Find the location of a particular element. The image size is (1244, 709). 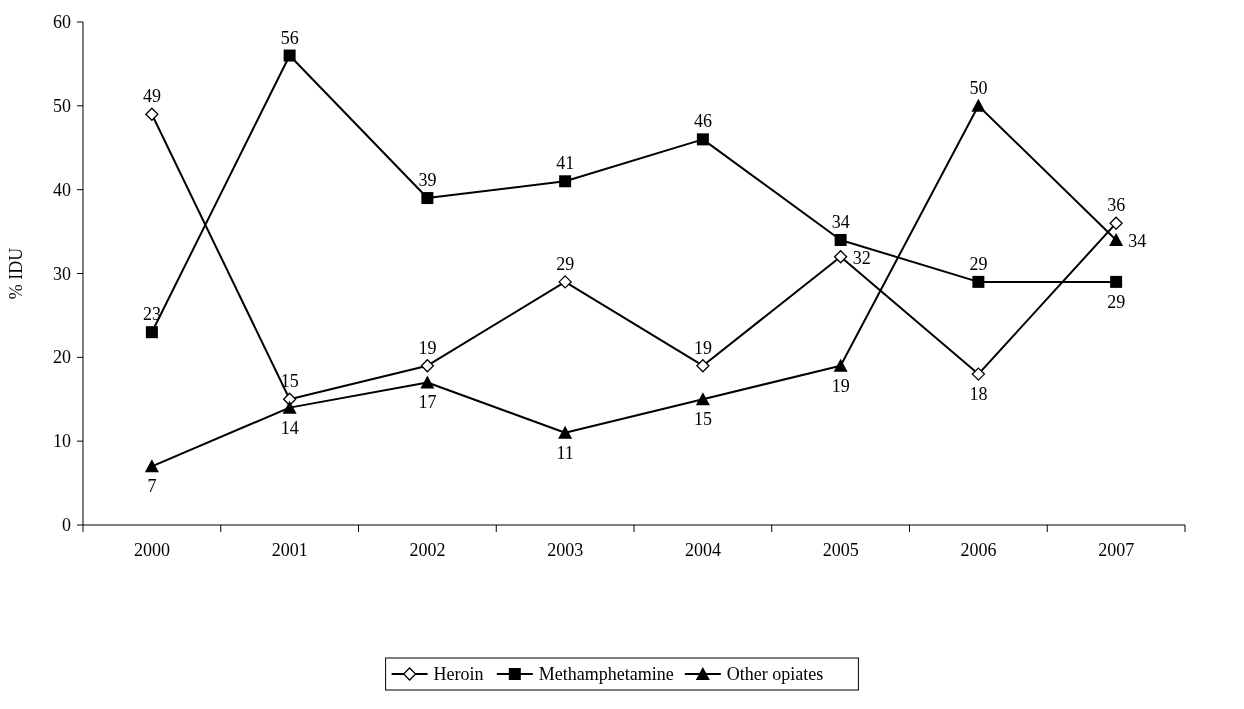

y-tick-label: 30 is located at coordinates (62, 273).